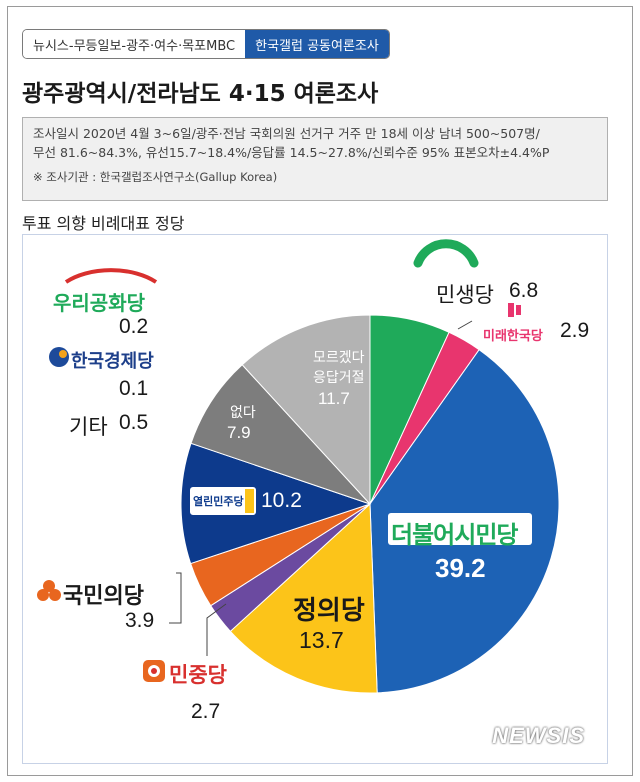 Image resolution: width=640 pixels, height=782 pixels. I want to click on uri-value: 0.2, so click(134, 326).